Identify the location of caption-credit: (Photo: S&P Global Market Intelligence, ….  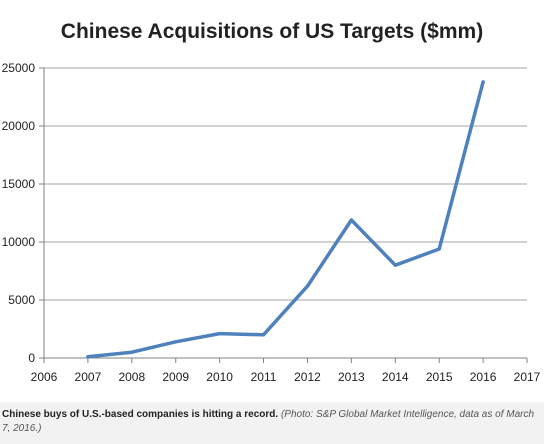
(268, 421).